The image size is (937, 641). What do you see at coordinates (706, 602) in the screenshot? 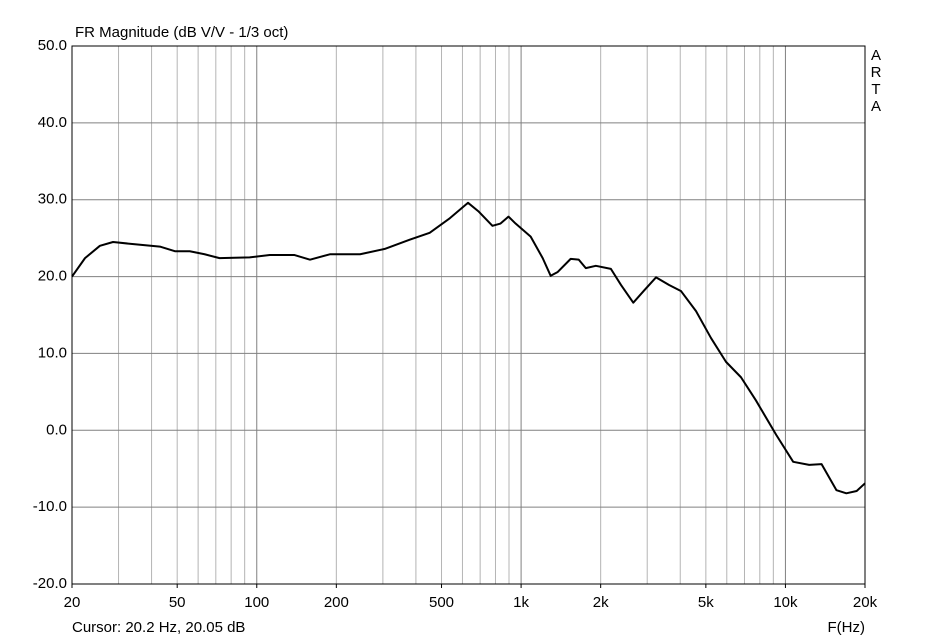
I see `x-tick-label: 5k` at bounding box center [706, 602].